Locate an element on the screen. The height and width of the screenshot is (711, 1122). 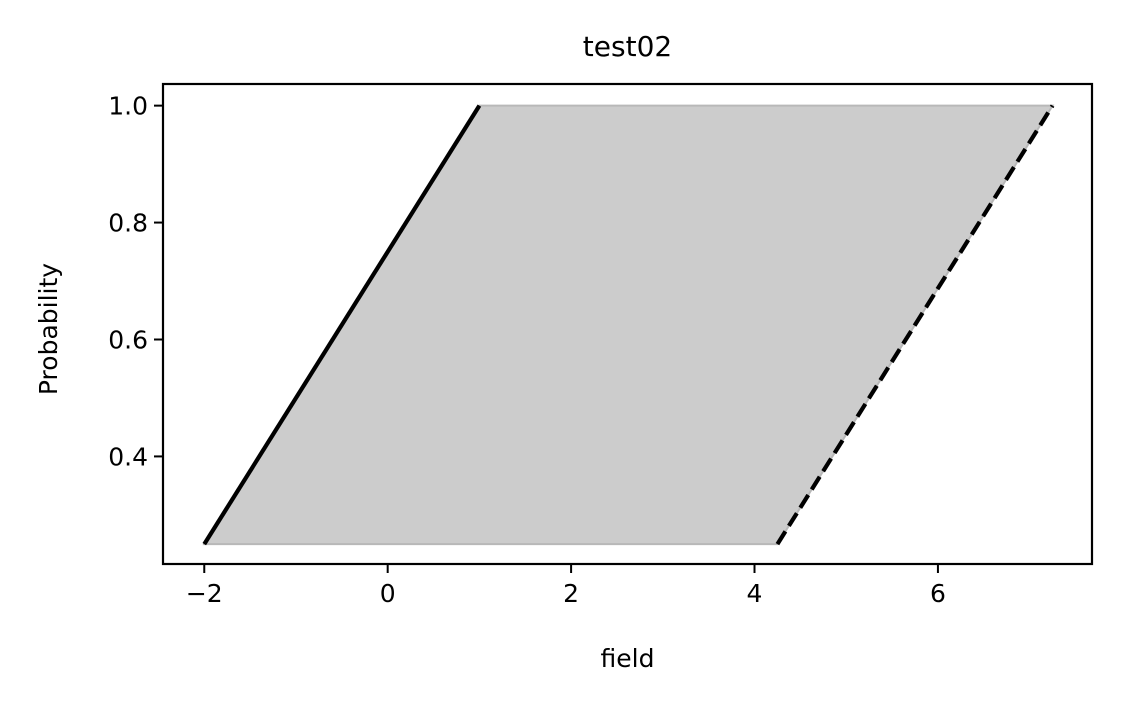
chart-title: test02 is located at coordinates (627, 46).